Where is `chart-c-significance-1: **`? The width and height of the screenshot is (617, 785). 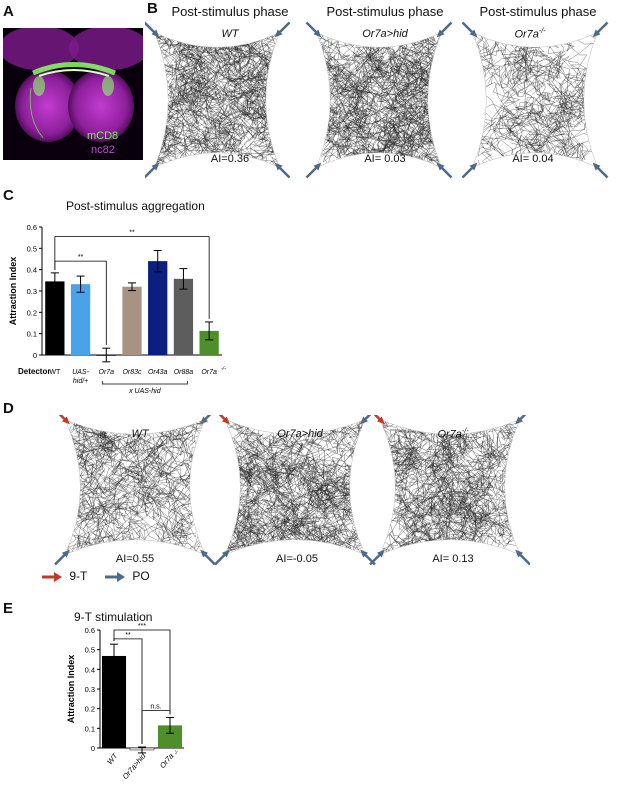 chart-c-significance-1: ** is located at coordinates (132, 274).